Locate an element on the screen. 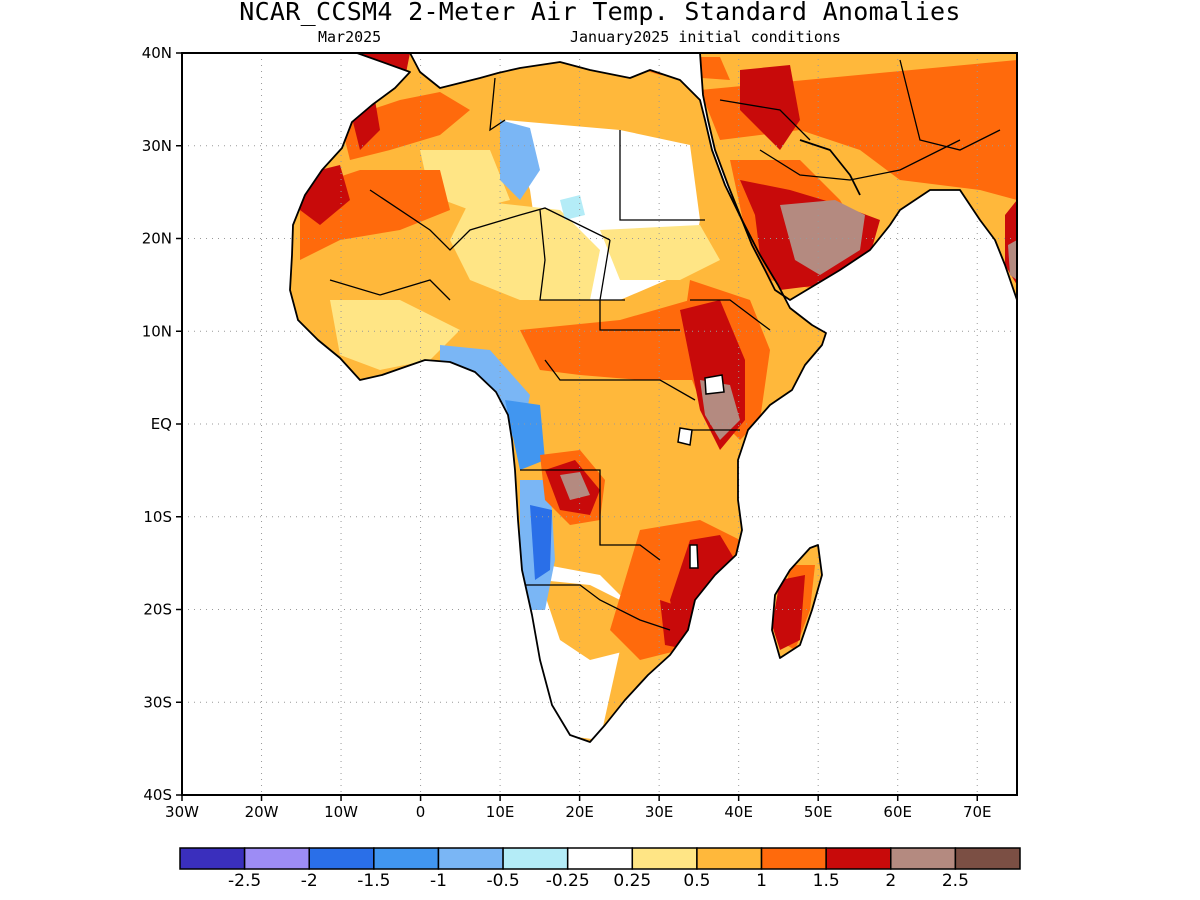 The width and height of the screenshot is (1200, 900). lon-tick-label: 20E is located at coordinates (579, 812).